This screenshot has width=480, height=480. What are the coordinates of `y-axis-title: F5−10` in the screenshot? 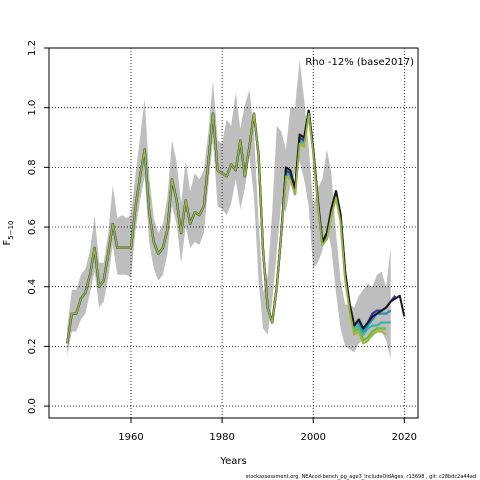 It's located at (8, 233).